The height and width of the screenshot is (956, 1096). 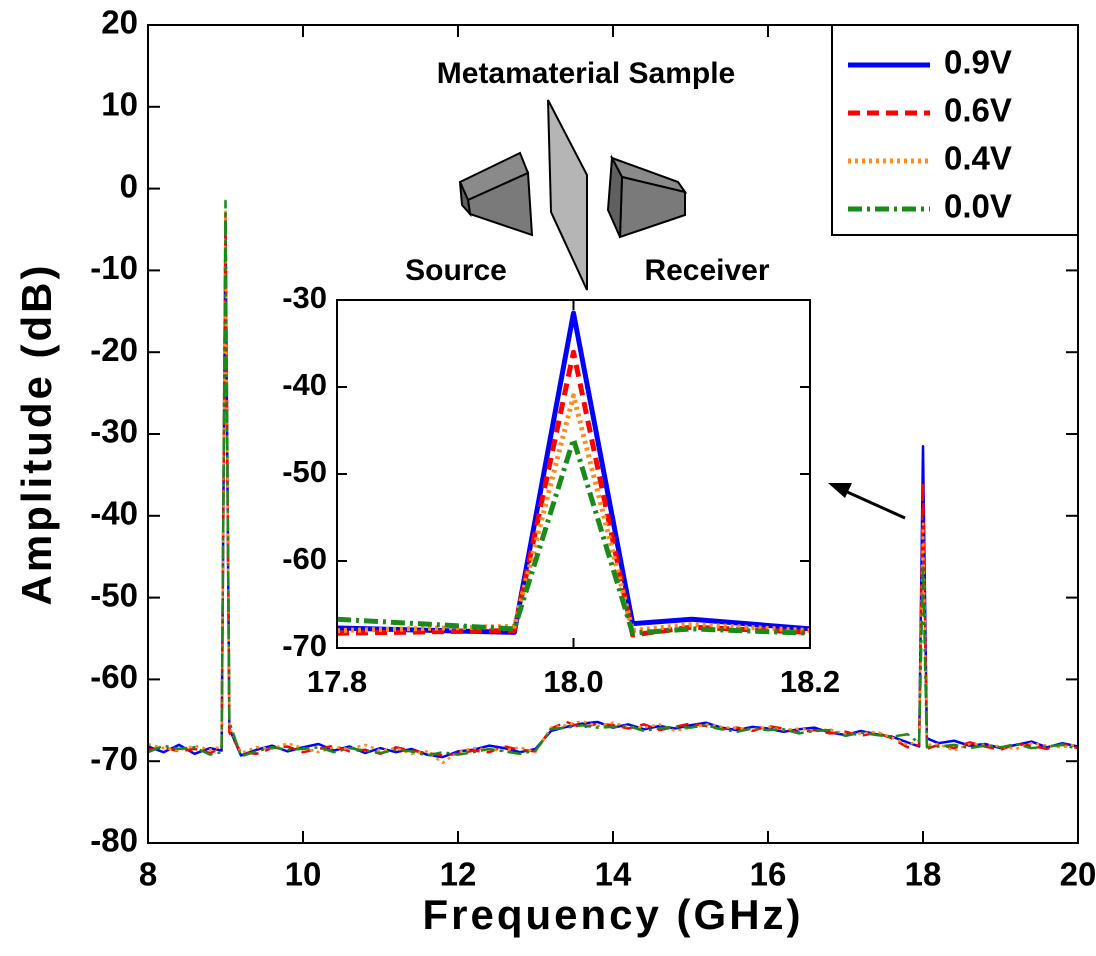 I want to click on y-tick-label: -20, so click(x=114, y=349).